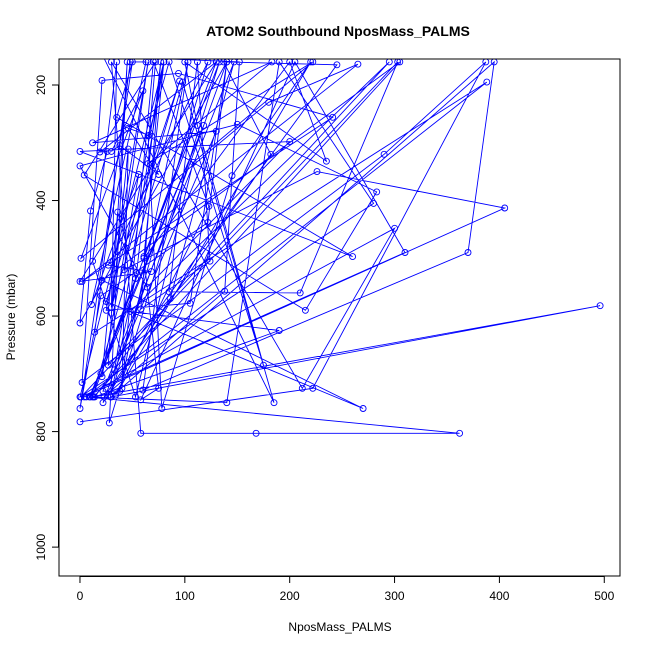 The image size is (650, 650). I want to click on x-tick-label: 400, so click(499, 596).